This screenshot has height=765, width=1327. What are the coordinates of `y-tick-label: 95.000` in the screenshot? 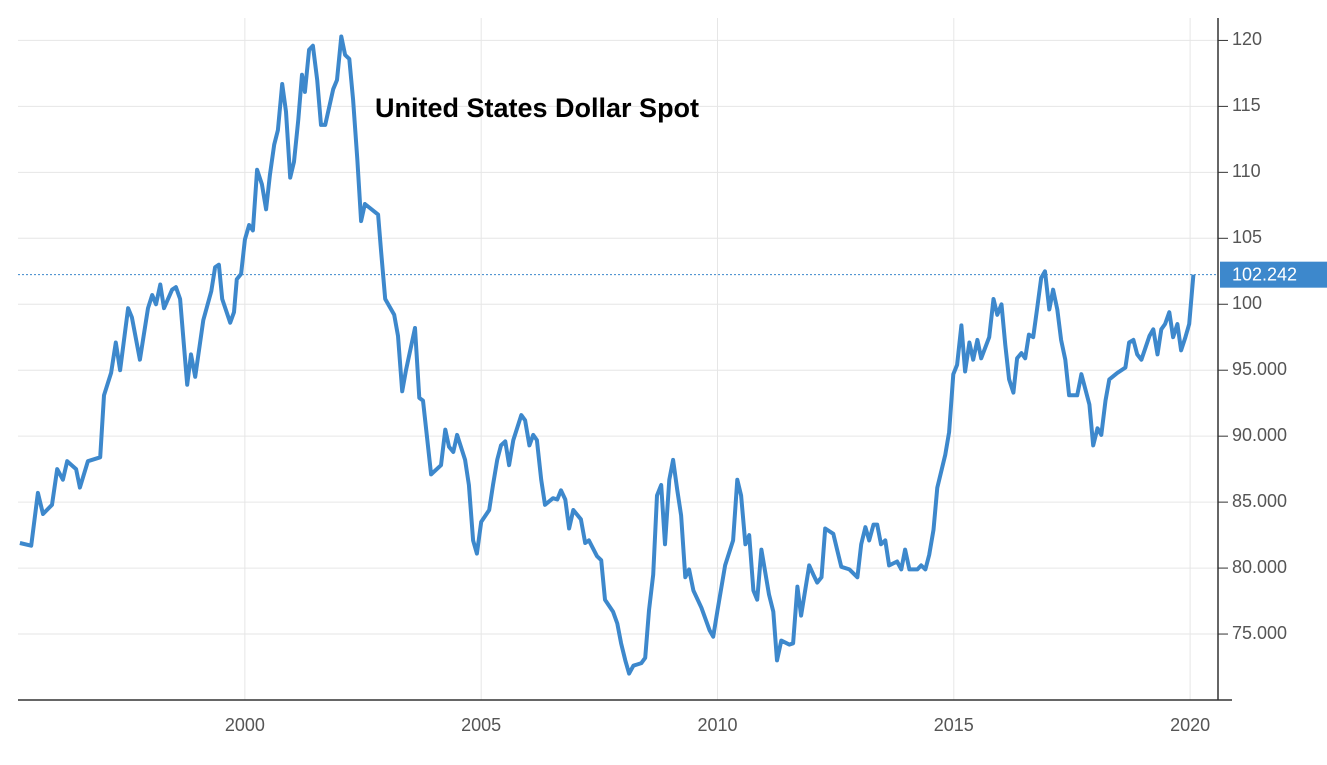 It's located at (1259, 369).